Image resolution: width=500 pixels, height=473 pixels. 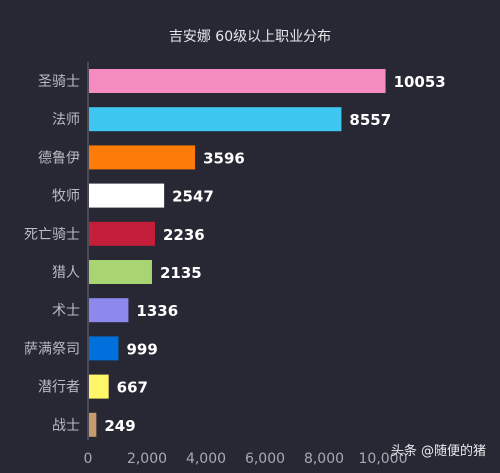 I want to click on category-label: 潜行者, so click(x=59, y=388).